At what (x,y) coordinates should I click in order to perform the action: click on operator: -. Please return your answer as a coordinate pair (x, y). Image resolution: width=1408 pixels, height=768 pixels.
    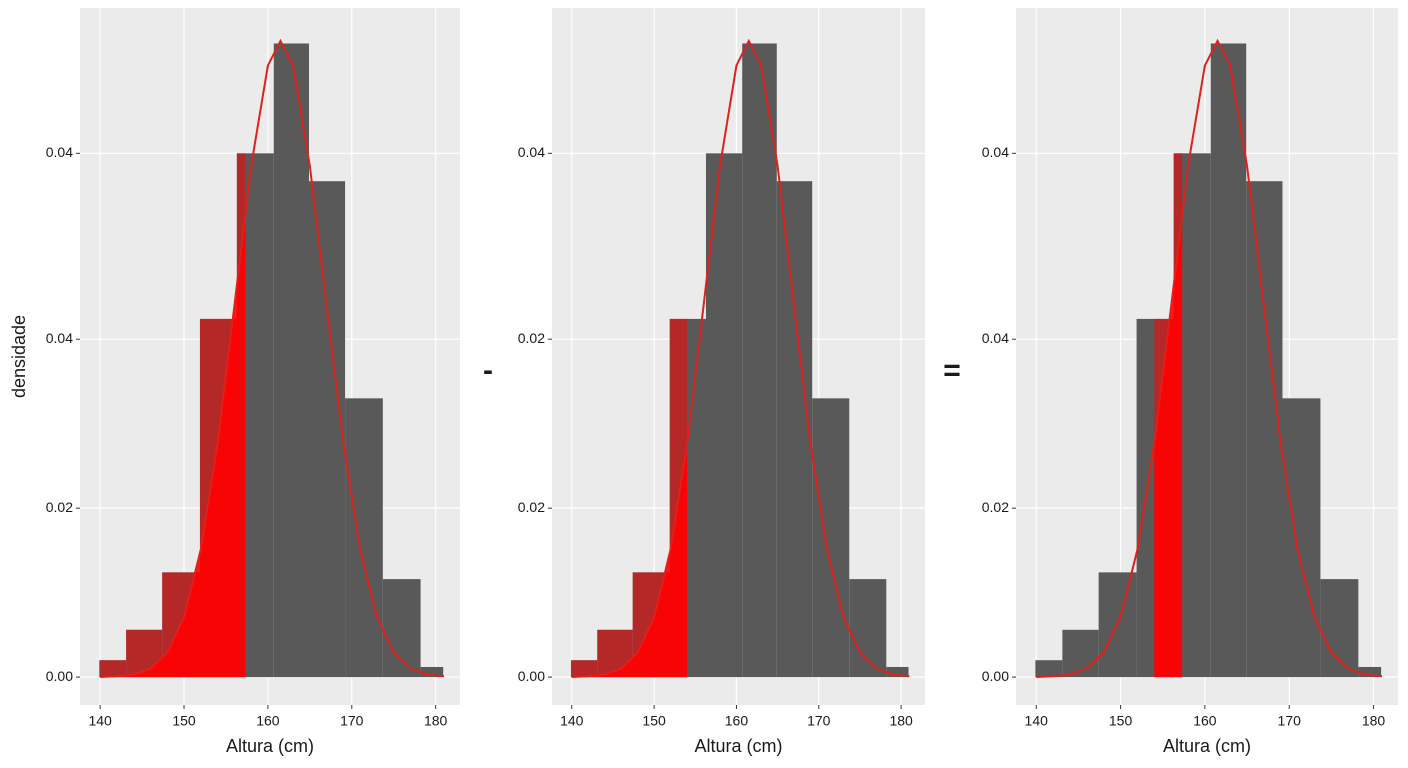
    Looking at the image, I should click on (488, 370).